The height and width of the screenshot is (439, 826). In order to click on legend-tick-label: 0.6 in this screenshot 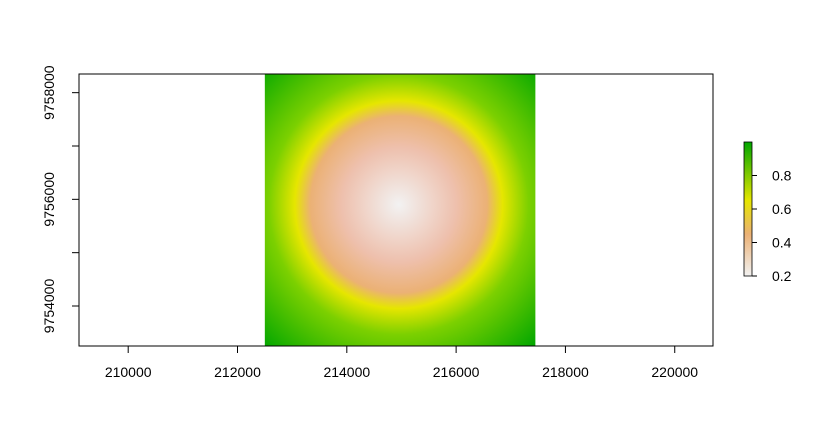, I will do `click(782, 209)`.